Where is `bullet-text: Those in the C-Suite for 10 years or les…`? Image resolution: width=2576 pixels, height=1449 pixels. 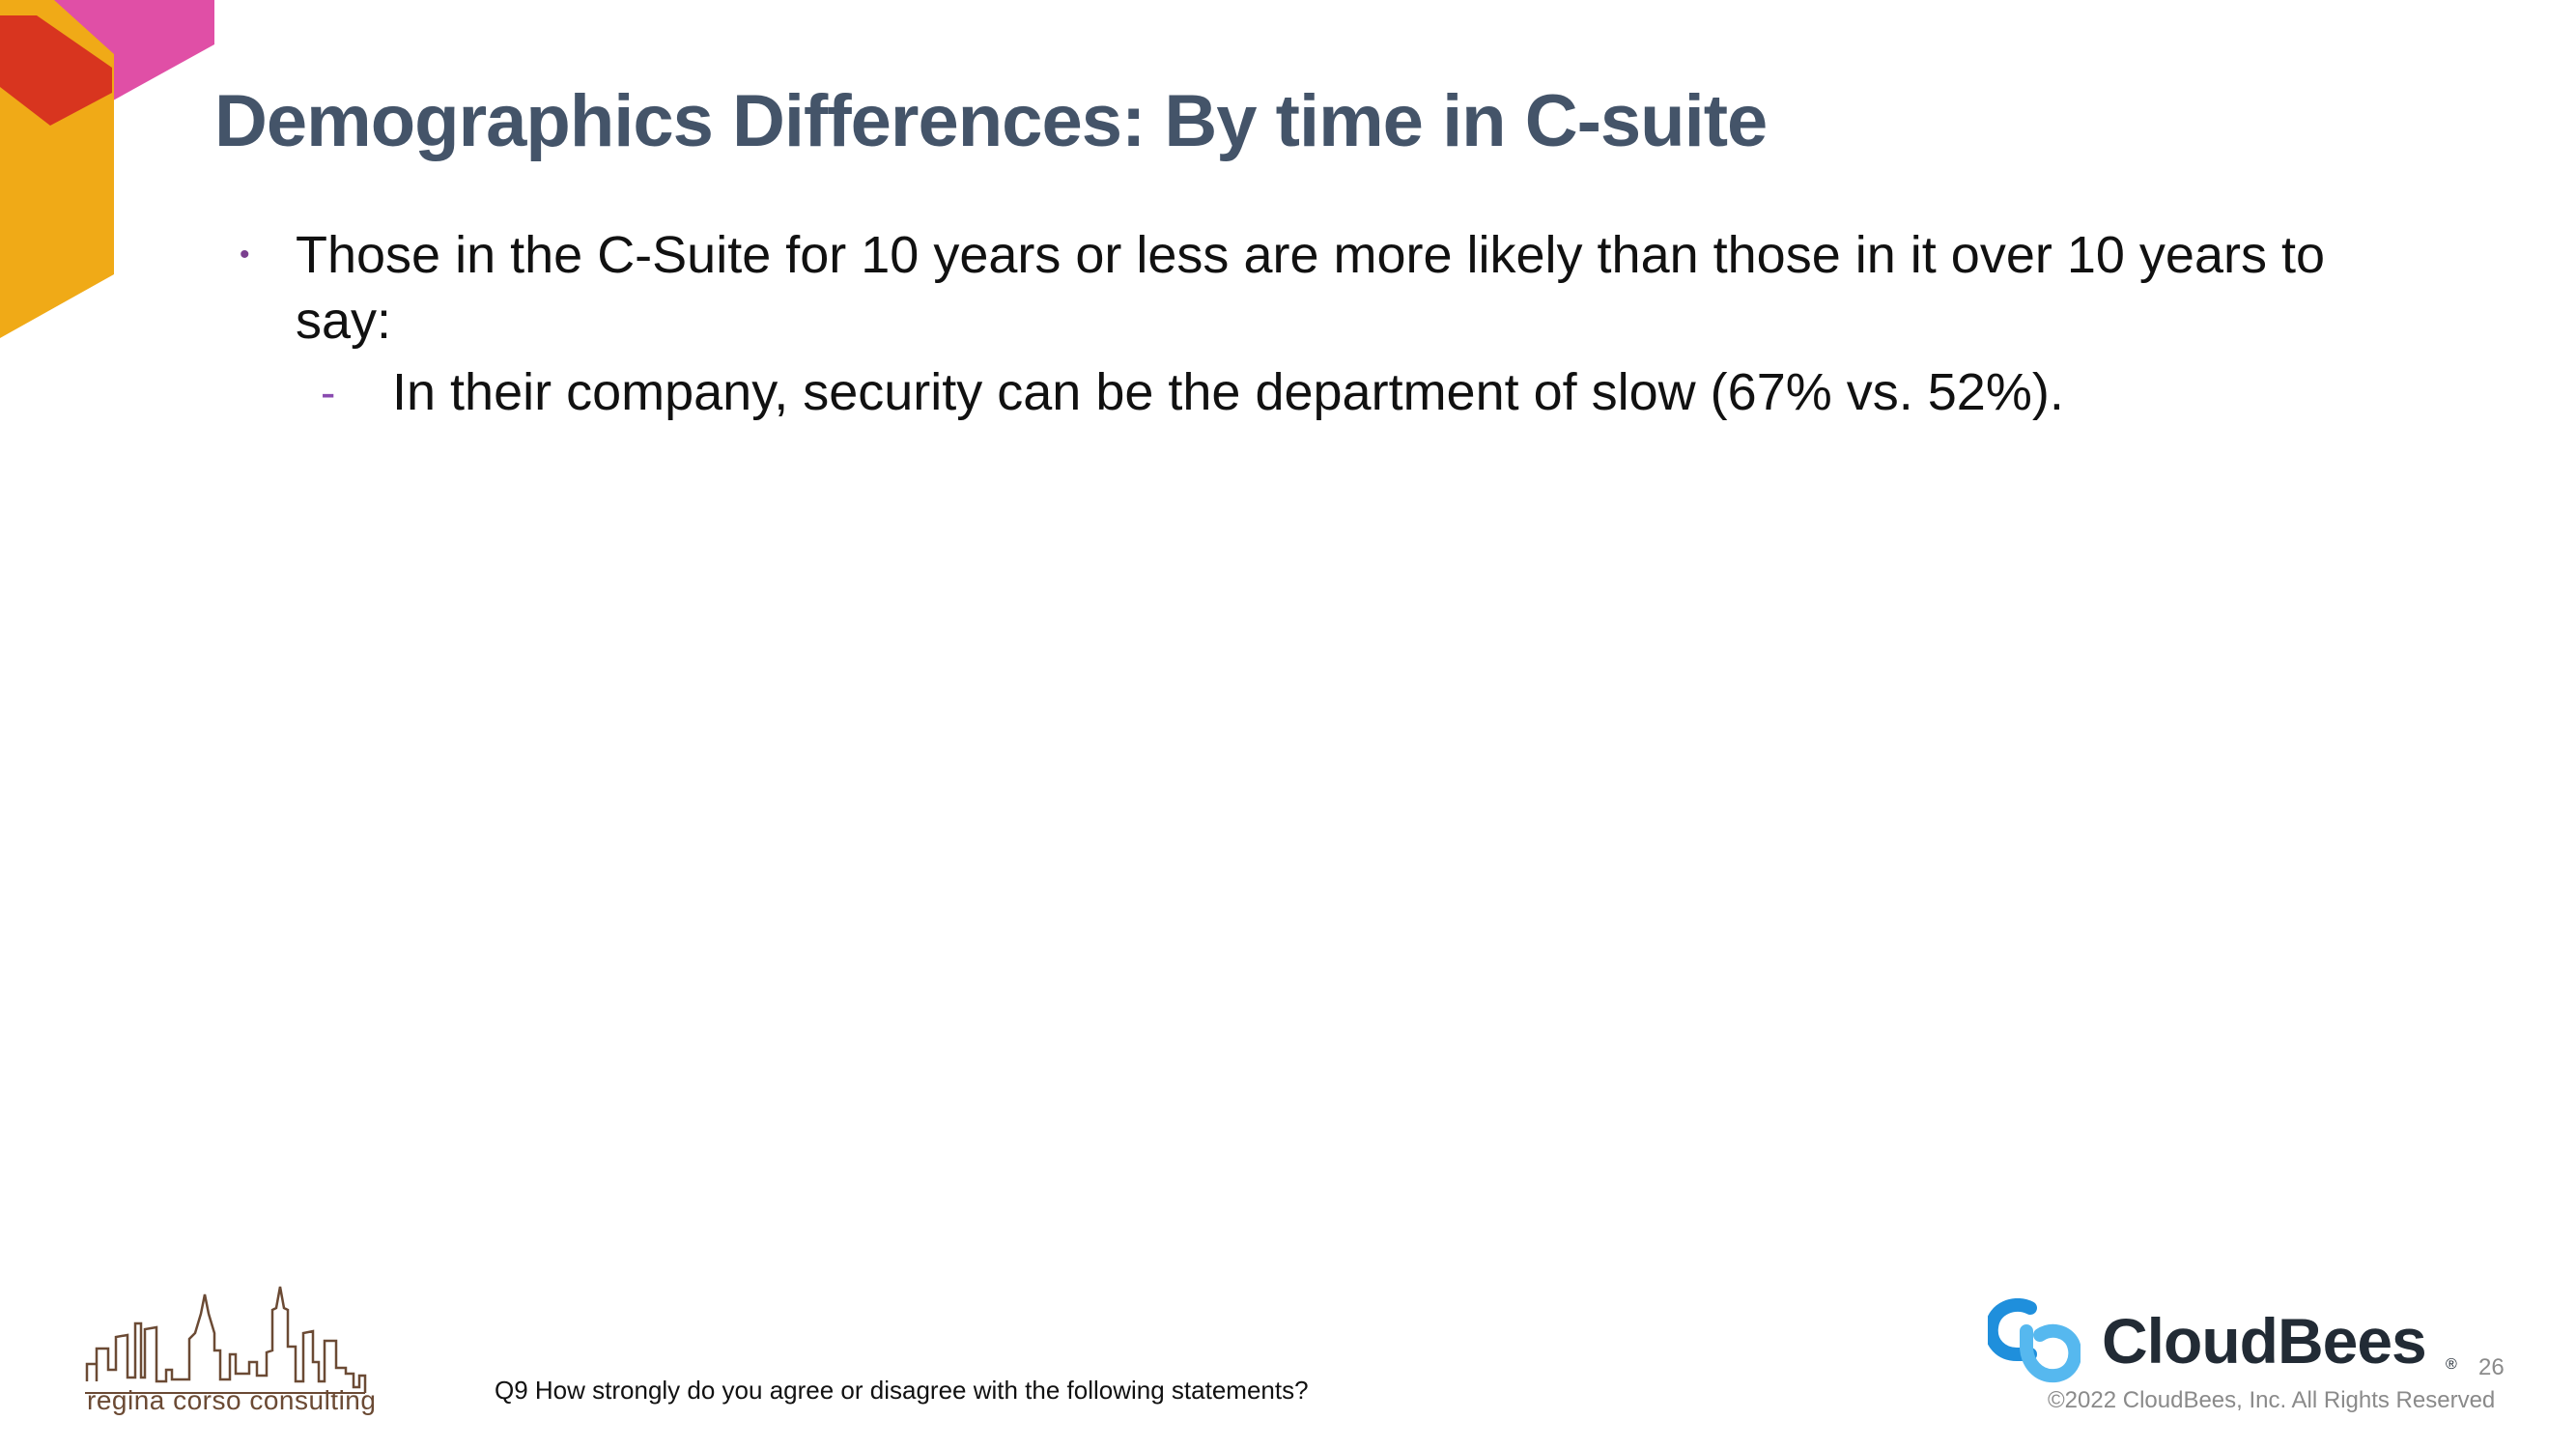
bullet-text: Those in the C-Suite for 10 years or les… is located at coordinates (1310, 288).